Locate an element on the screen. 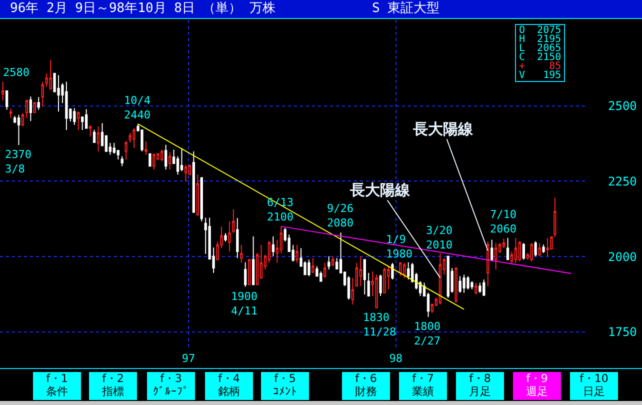  annotation: 1/9 1980 is located at coordinates (399, 246).